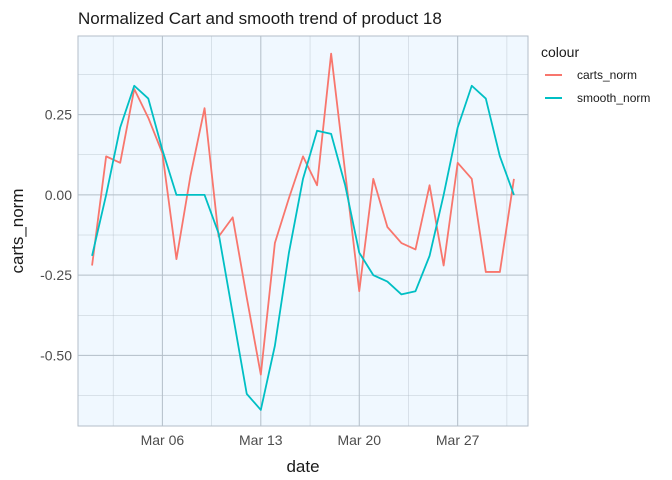 This screenshot has width=672, height=480. I want to click on x-tick-label: Mar 20, so click(359, 440).